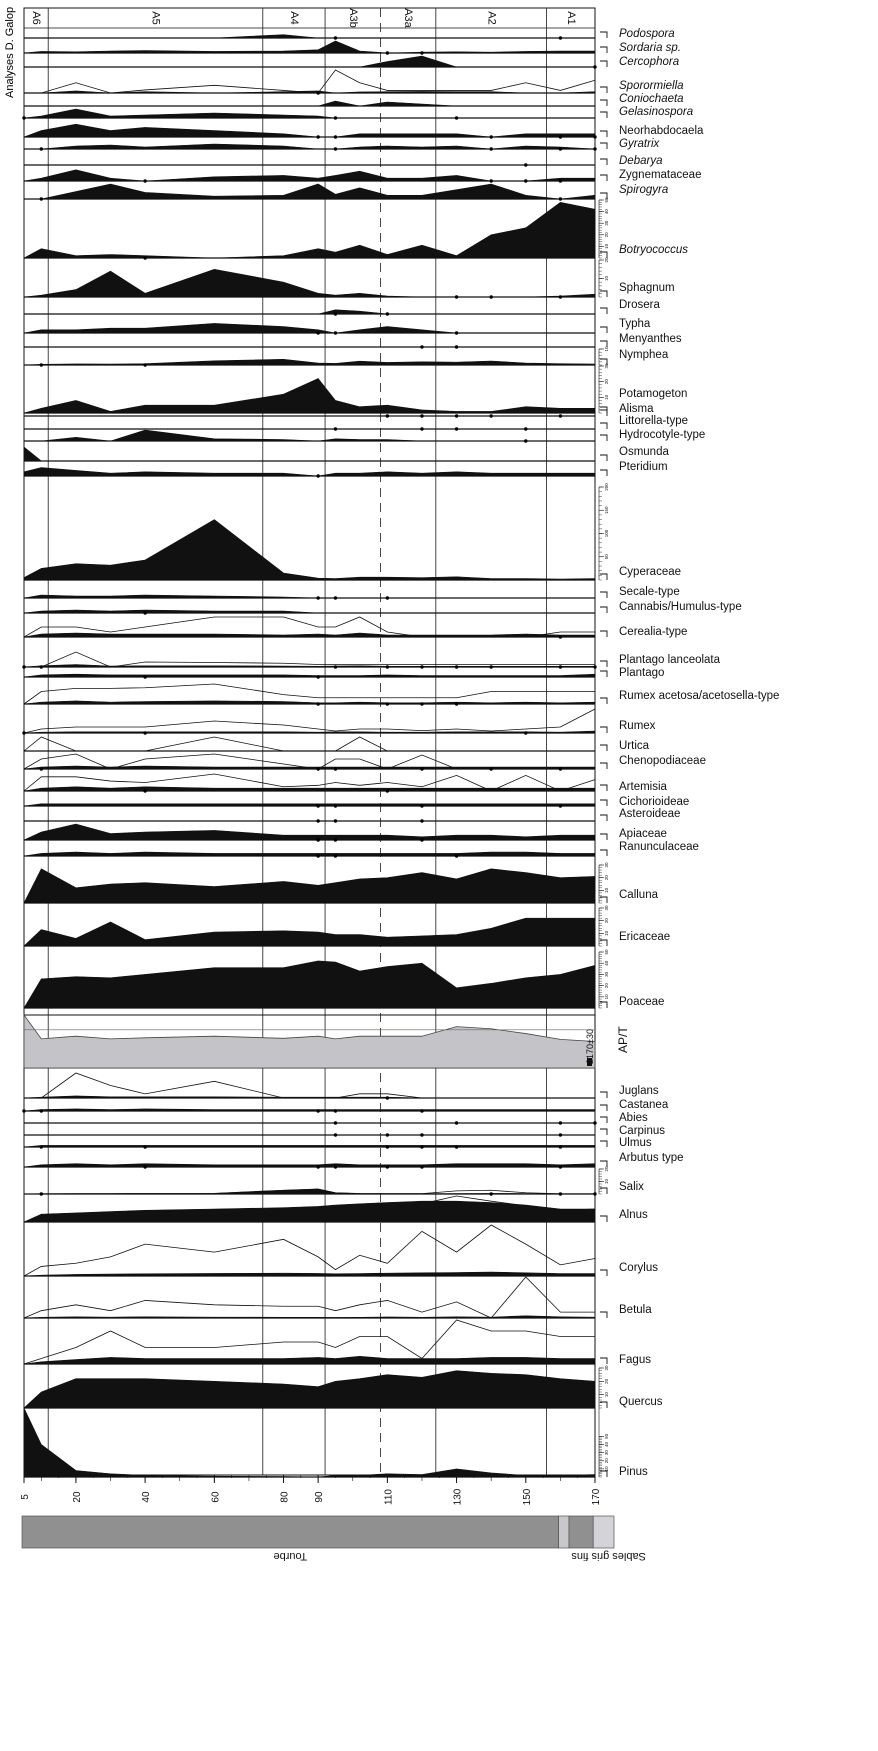 The width and height of the screenshot is (878, 1751). What do you see at coordinates (661, 131) in the screenshot?
I see `taxon-label: Neorhabdocaela` at bounding box center [661, 131].